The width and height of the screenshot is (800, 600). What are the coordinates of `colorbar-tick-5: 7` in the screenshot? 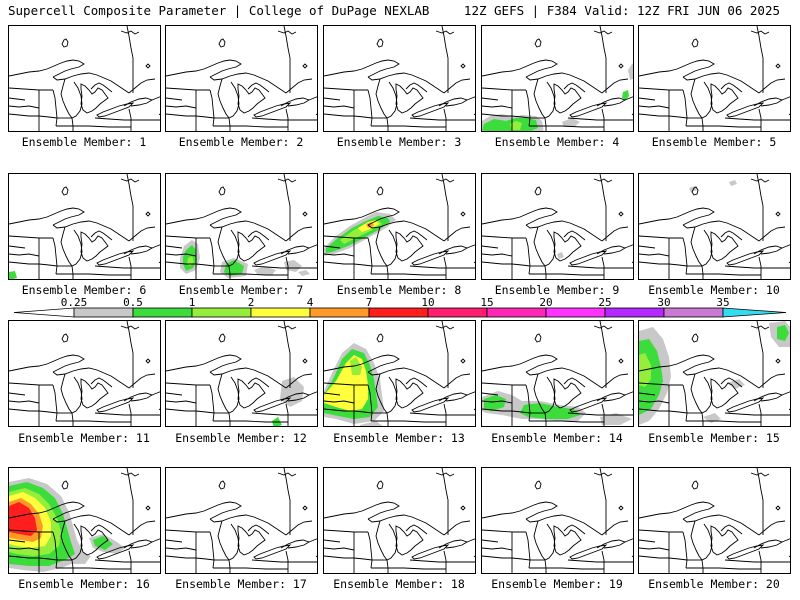 It's located at (369, 302).